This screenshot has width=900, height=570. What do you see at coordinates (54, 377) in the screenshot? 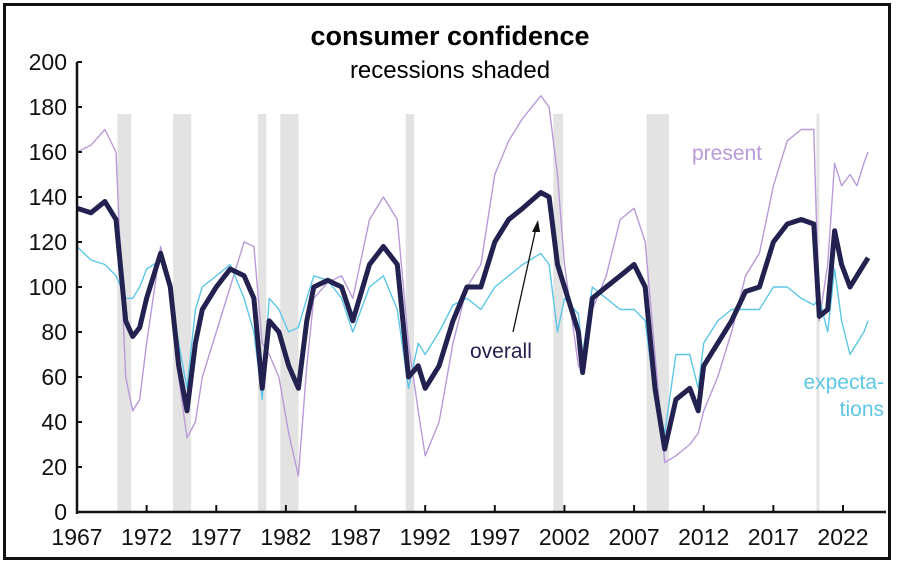
I see `y-tick-label: 60` at bounding box center [54, 377].